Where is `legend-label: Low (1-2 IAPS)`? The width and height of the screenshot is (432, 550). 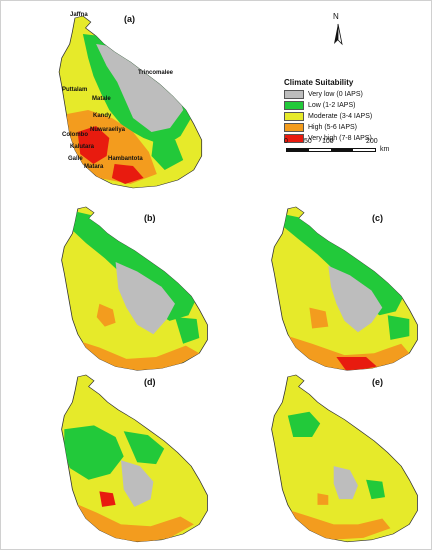
legend-label: Low (1-2 IAPS) is located at coordinates (332, 105).